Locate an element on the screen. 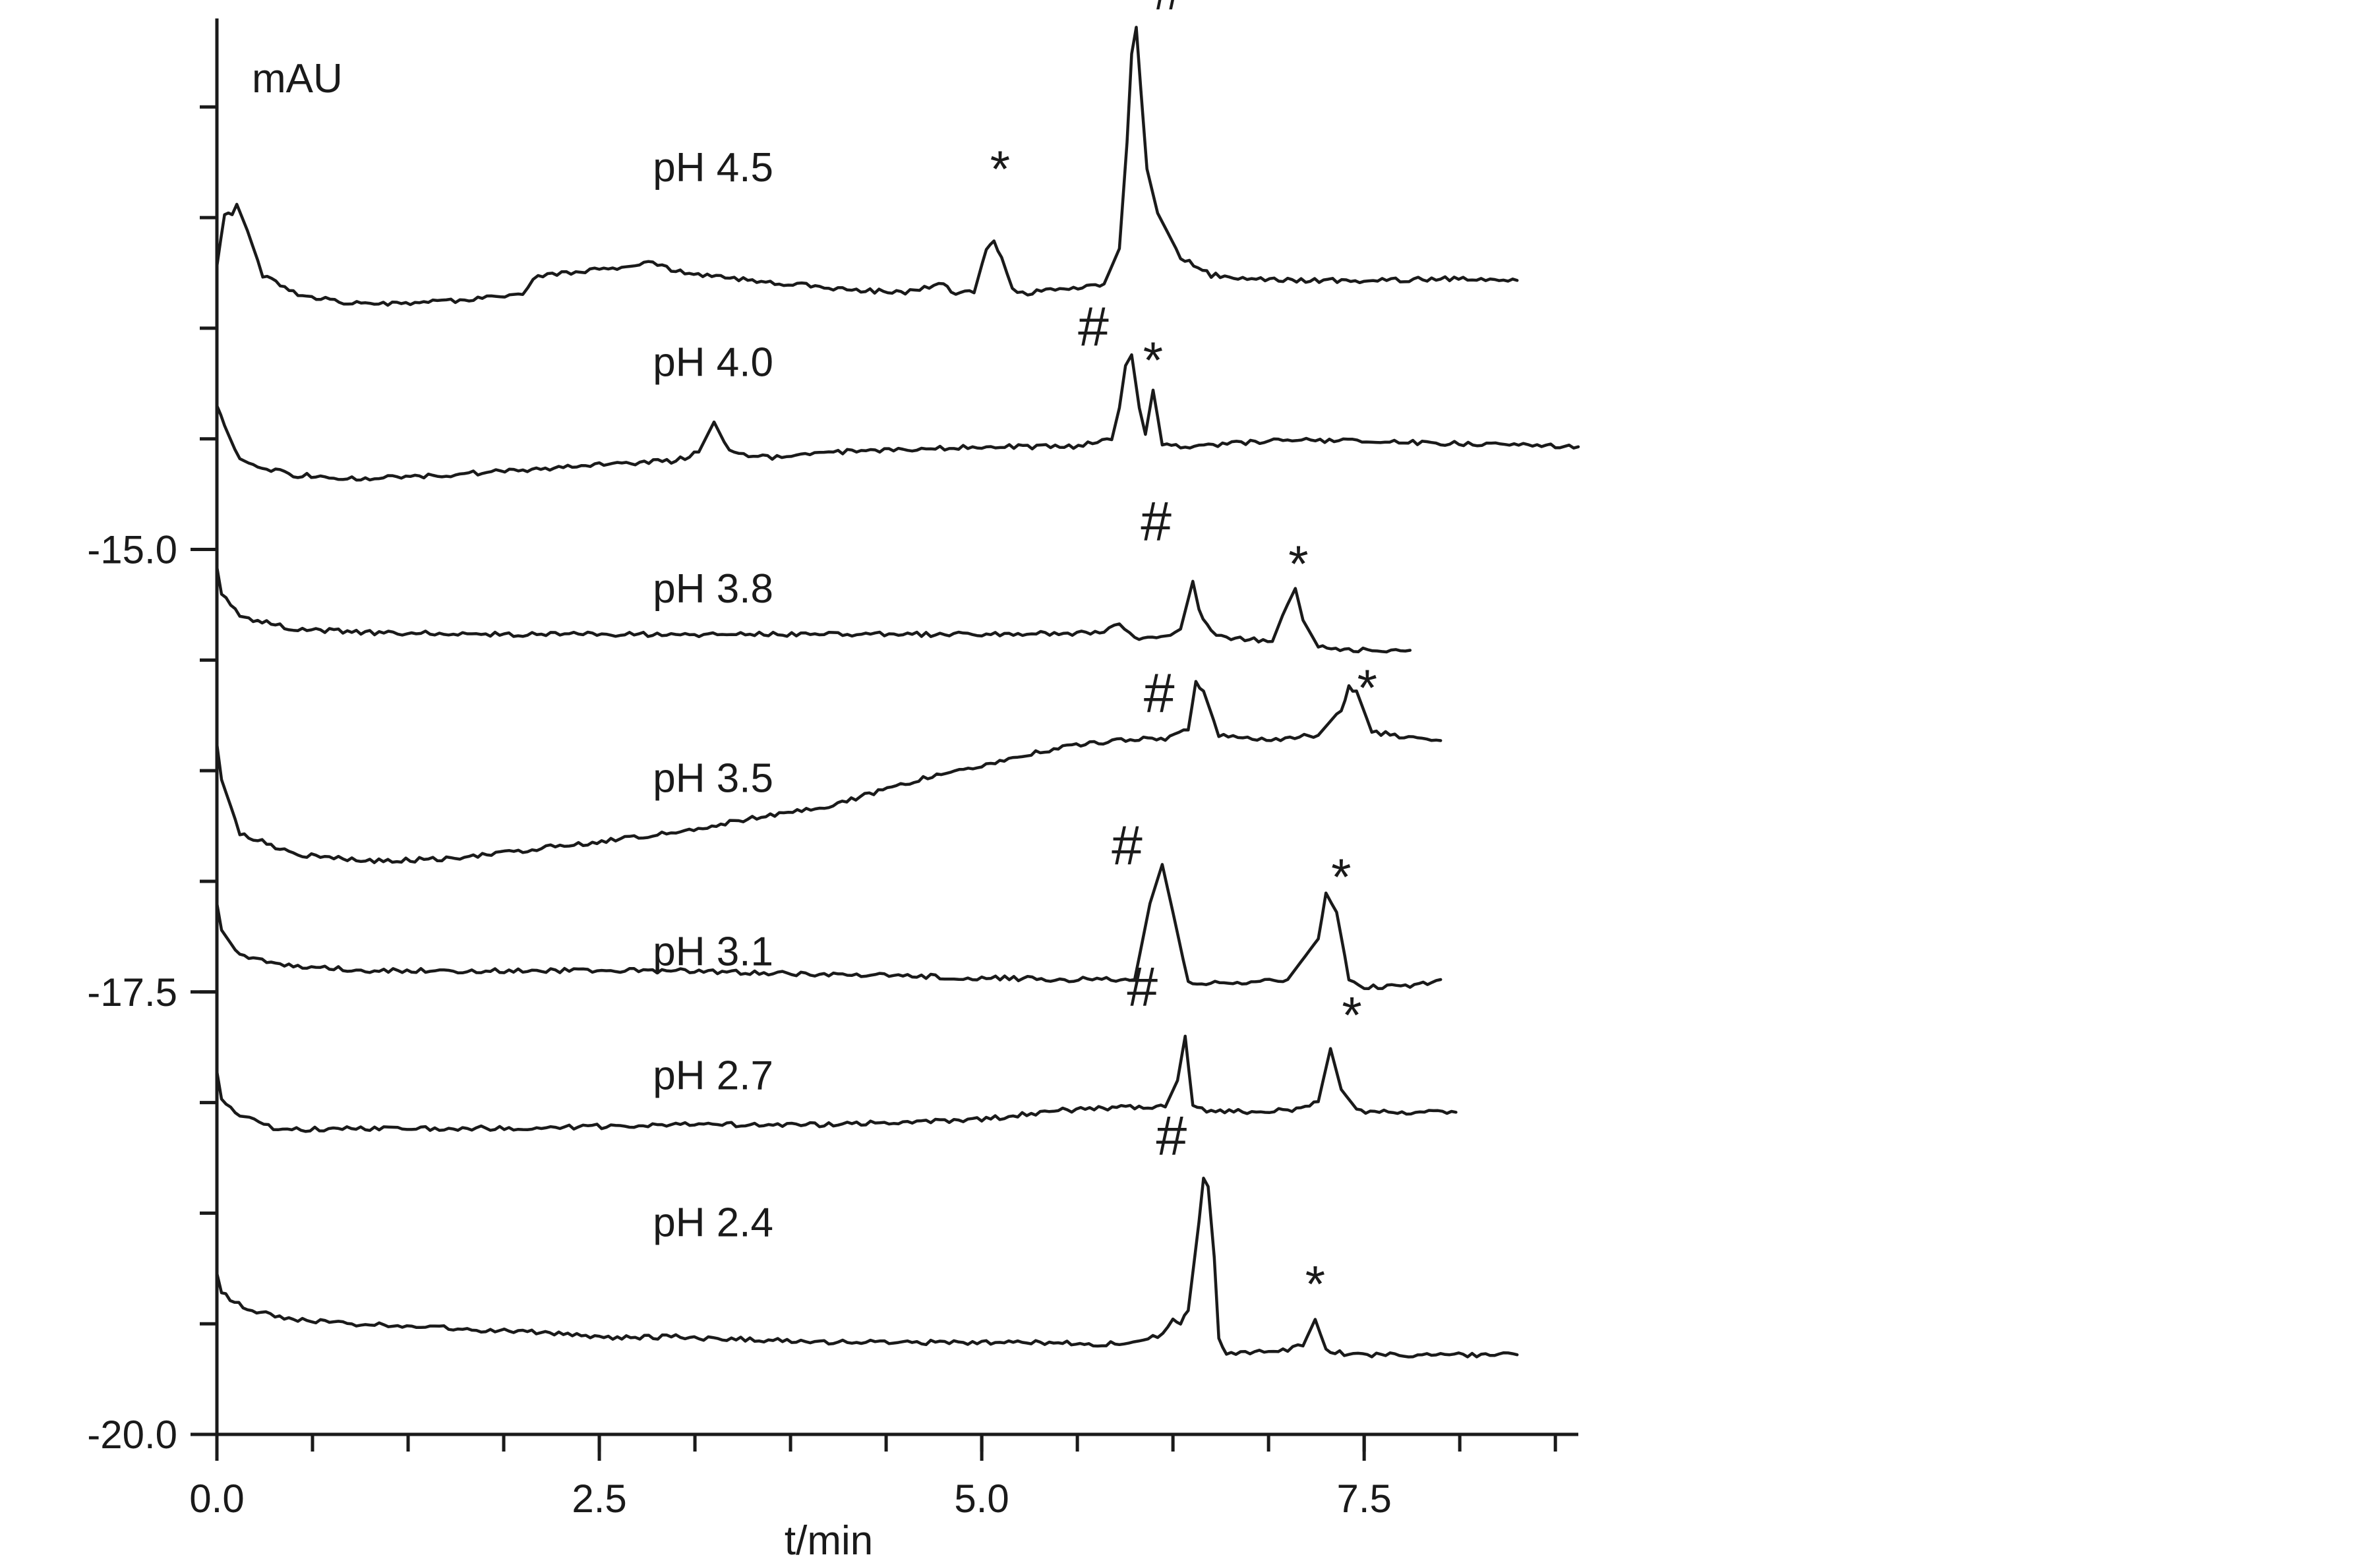 The height and width of the screenshot is (1557, 2380). peak-markers: * # # * # * # * # * # * # * is located at coordinates (1183, 656).